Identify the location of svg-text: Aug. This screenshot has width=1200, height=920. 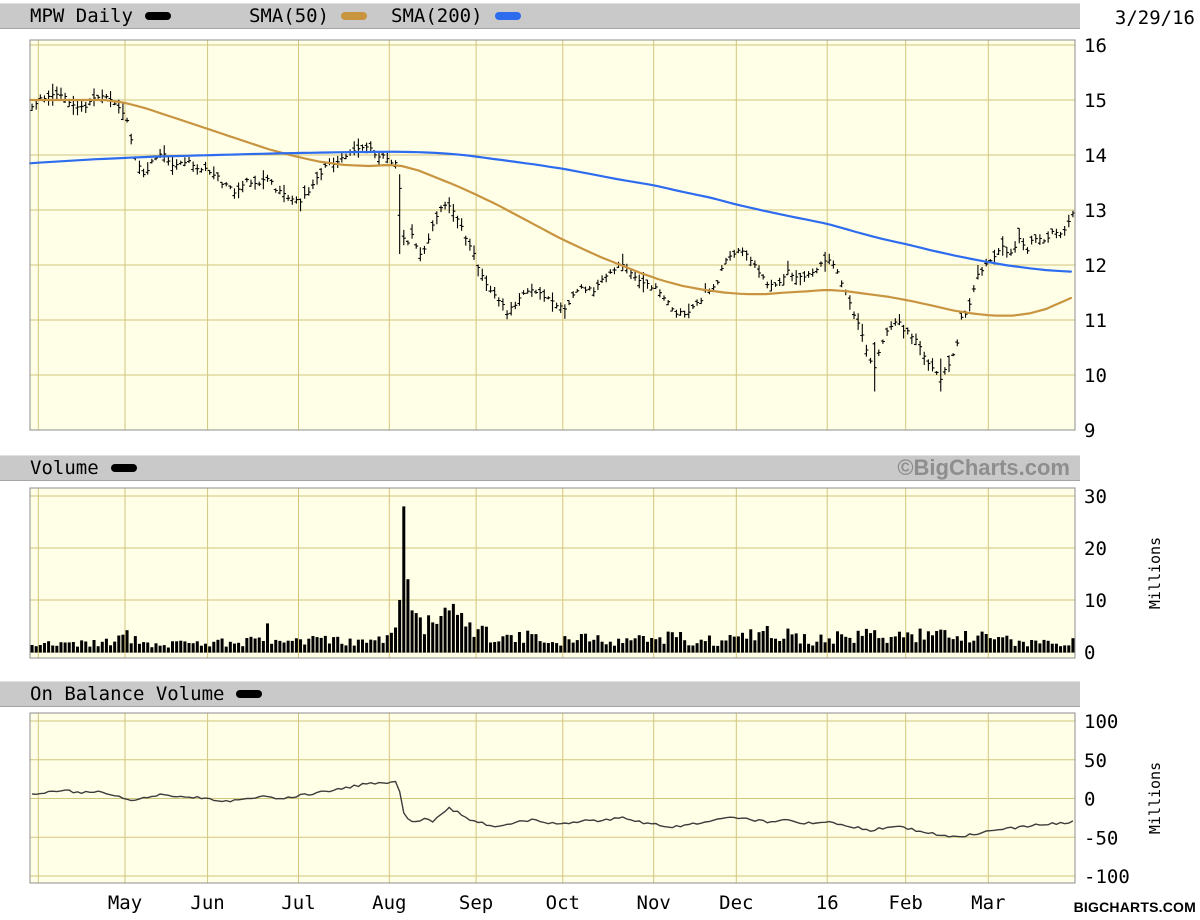
(389, 903).